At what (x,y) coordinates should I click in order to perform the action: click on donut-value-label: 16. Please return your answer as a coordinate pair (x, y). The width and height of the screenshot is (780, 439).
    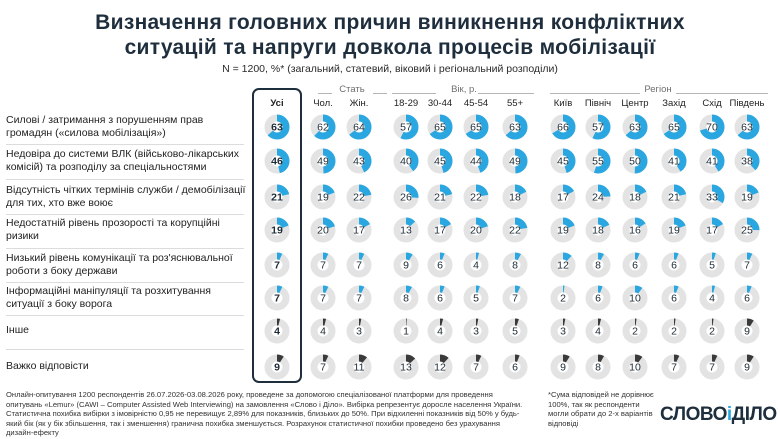
    Looking at the image, I should click on (635, 231).